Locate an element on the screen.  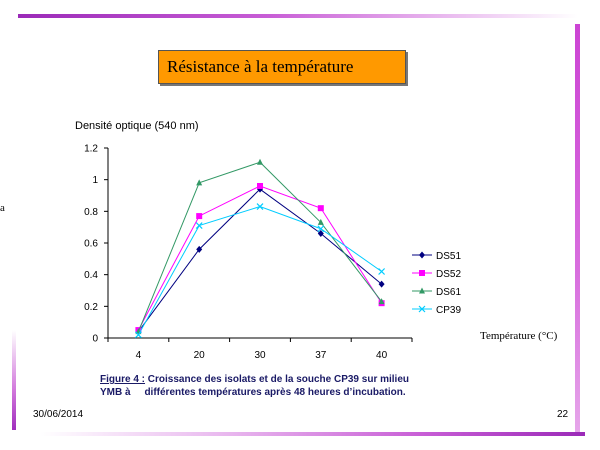
series-line-ds52 is located at coordinates (260, 258).